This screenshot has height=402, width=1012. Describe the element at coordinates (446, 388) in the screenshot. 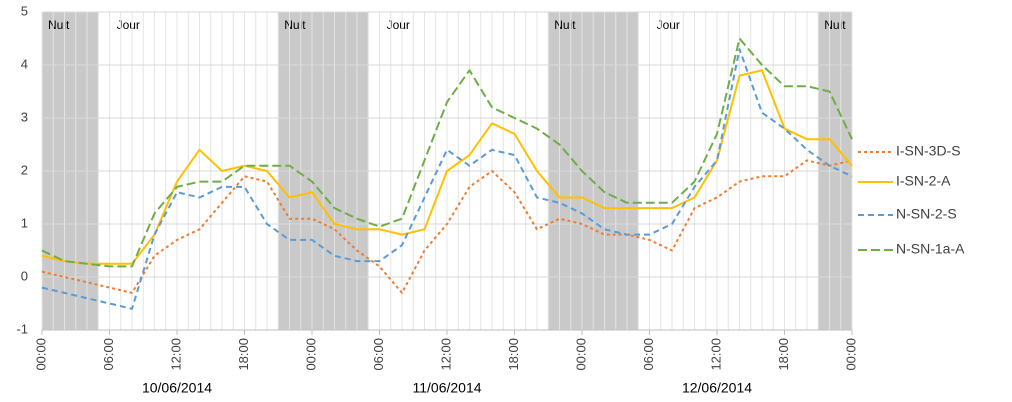

I see `date-label: 11/06/2014` at that location.